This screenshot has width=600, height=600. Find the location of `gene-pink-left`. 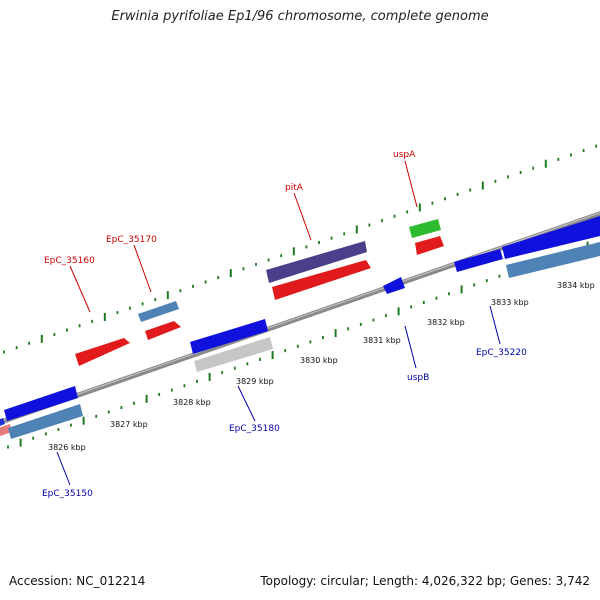

gene-pink-left is located at coordinates (6, 430).